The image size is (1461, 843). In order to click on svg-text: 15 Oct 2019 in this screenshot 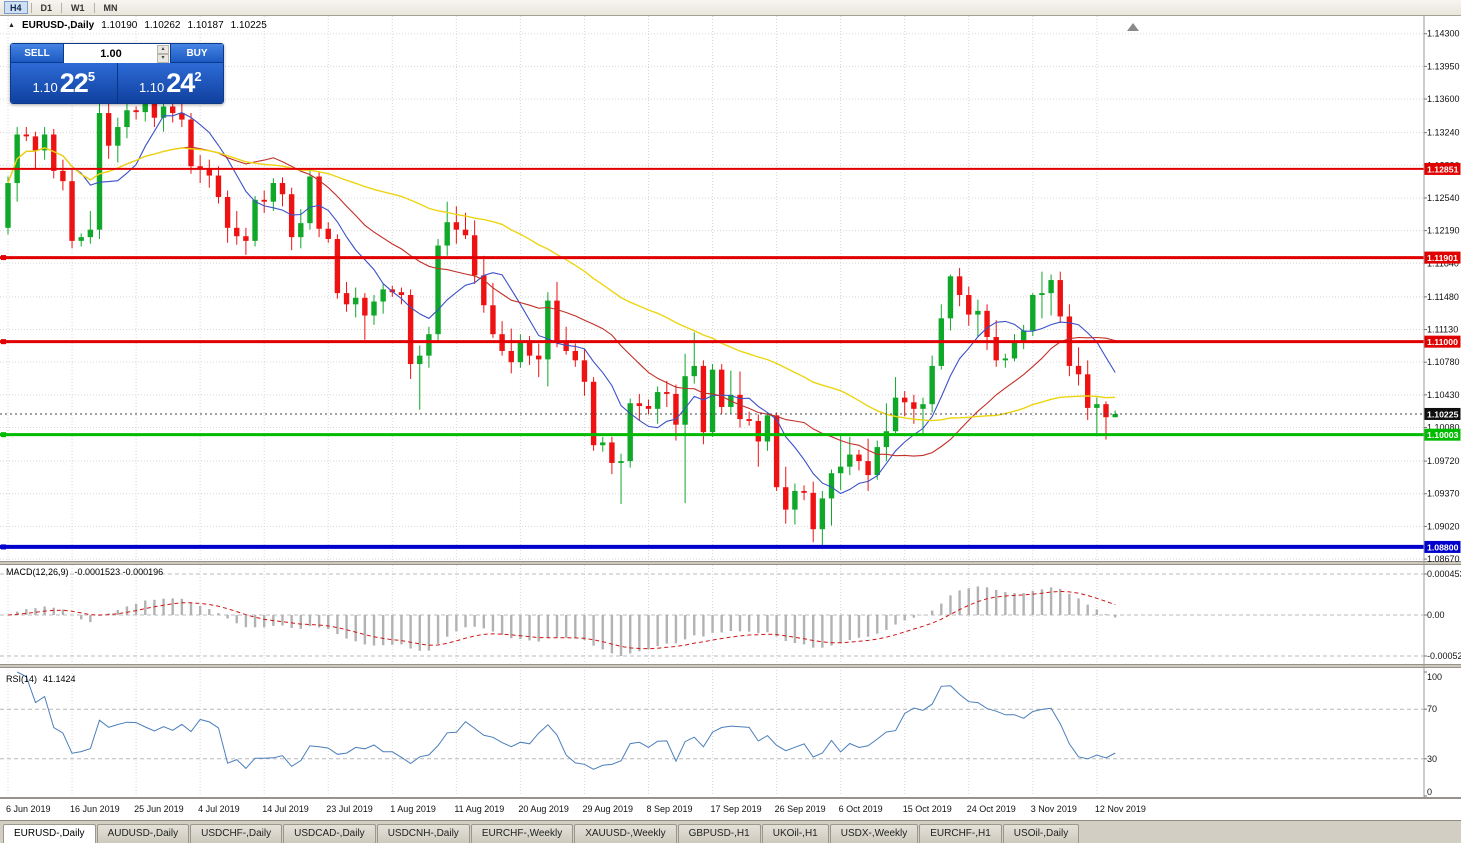, I will do `click(927, 809)`.